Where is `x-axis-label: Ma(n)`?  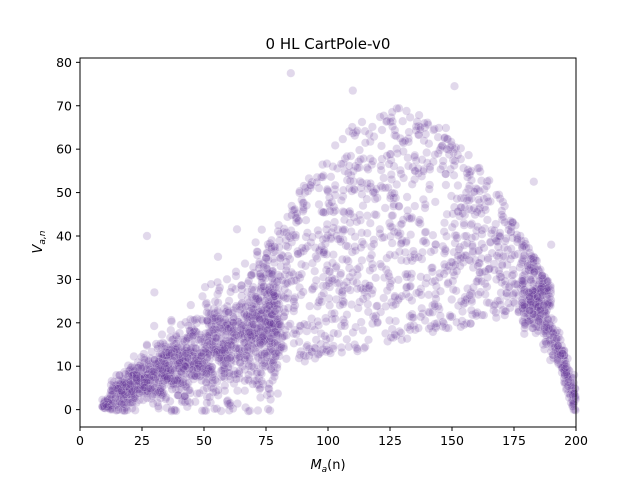
x-axis-label: Ma(n) is located at coordinates (327, 466).